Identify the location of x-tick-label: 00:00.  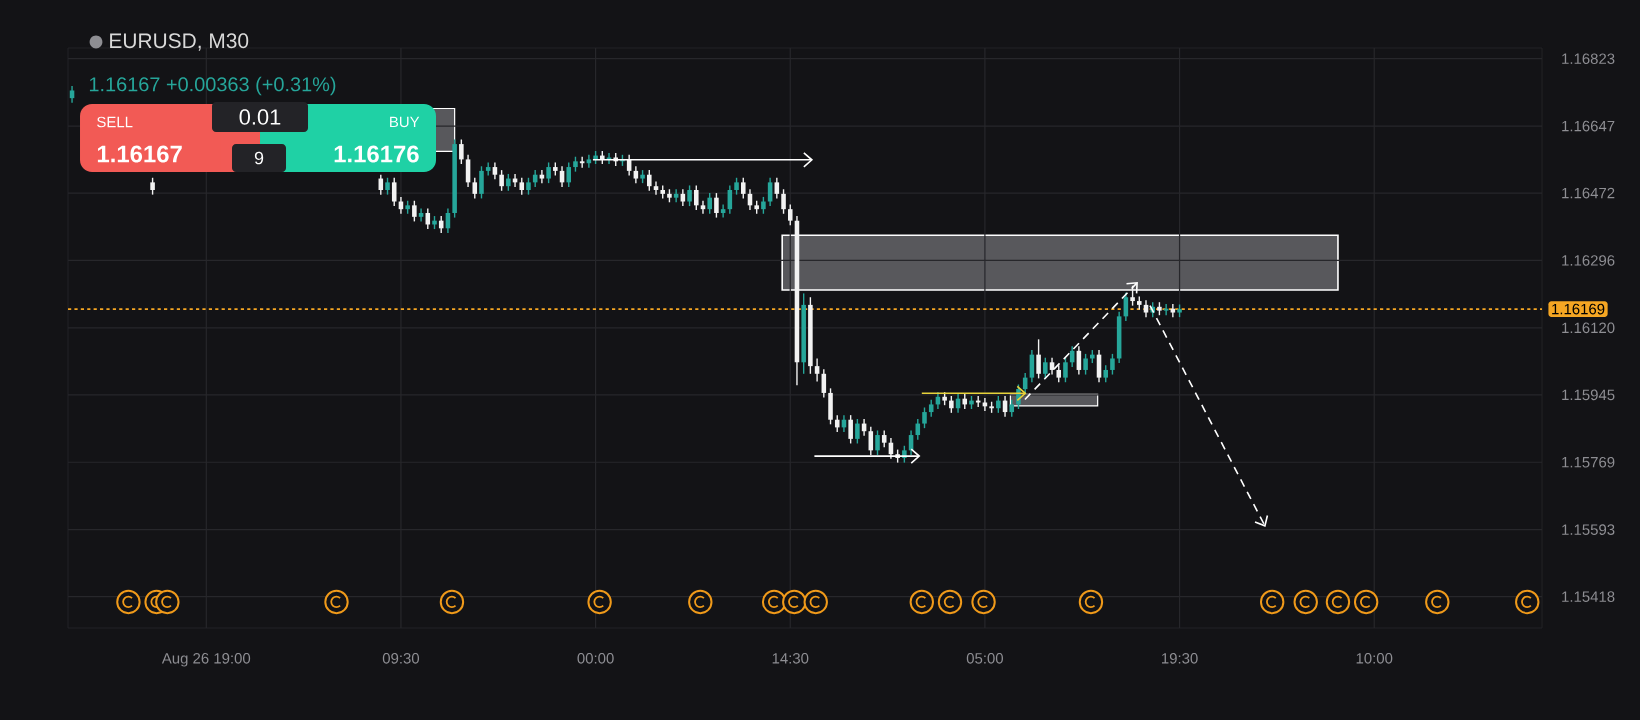
(595, 658).